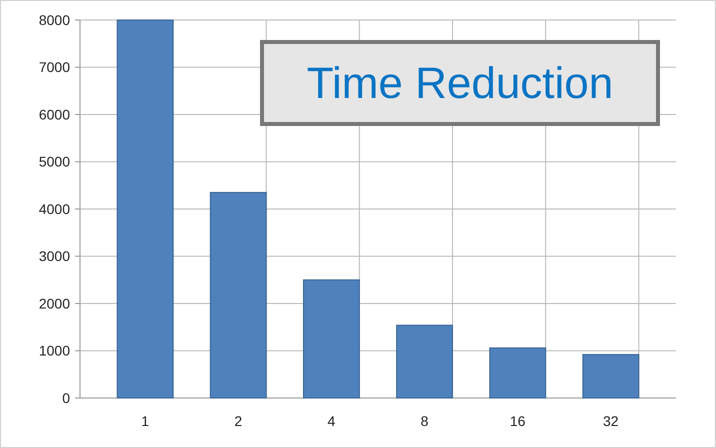 The image size is (716, 448). I want to click on x-tick-label: 8, so click(424, 421).